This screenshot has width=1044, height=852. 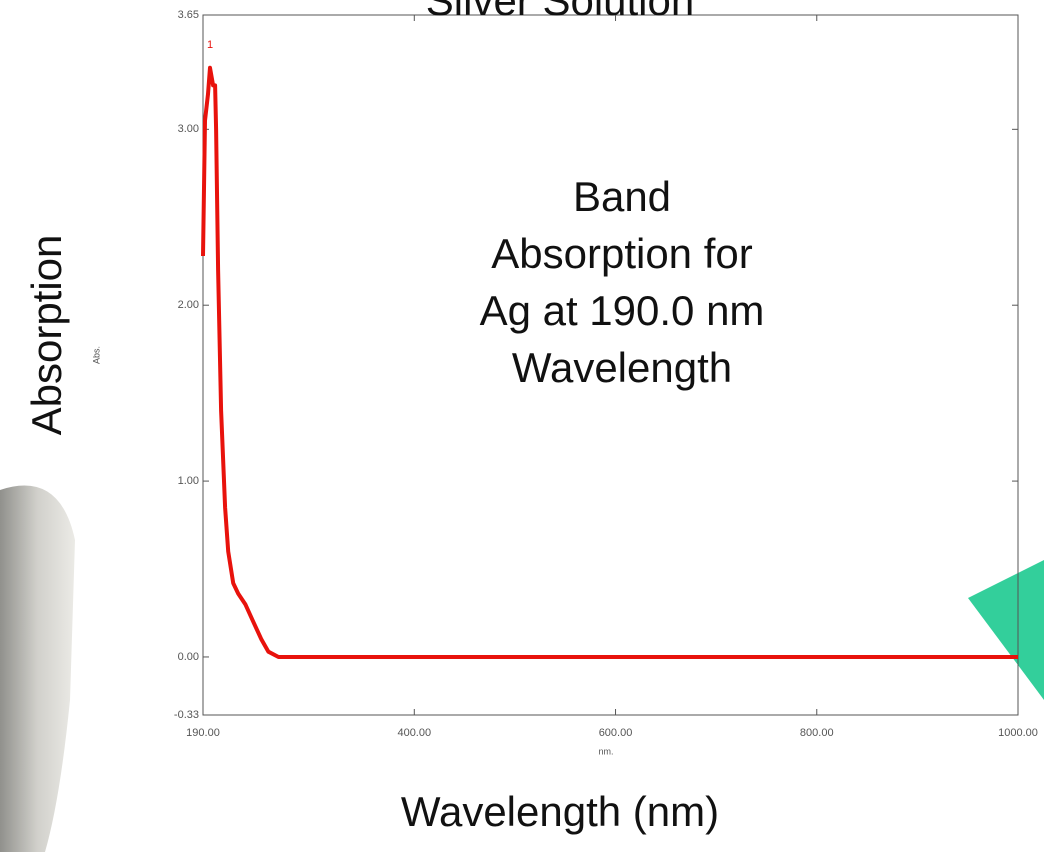 What do you see at coordinates (1006, 630) in the screenshot?
I see `decor-triangle` at bounding box center [1006, 630].